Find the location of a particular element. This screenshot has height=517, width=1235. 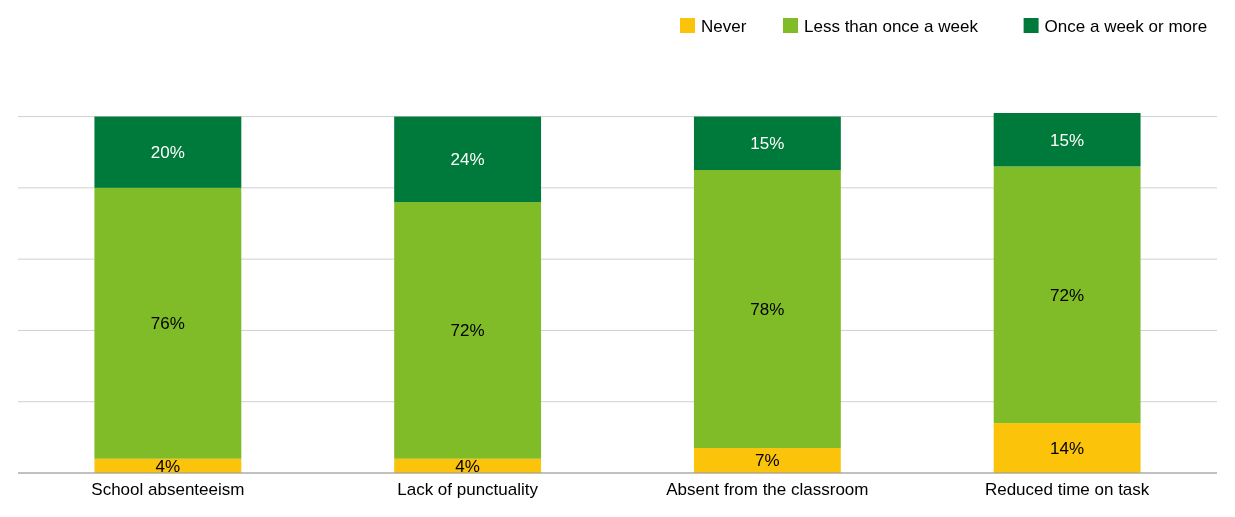

legend-label: Never is located at coordinates (724, 26).